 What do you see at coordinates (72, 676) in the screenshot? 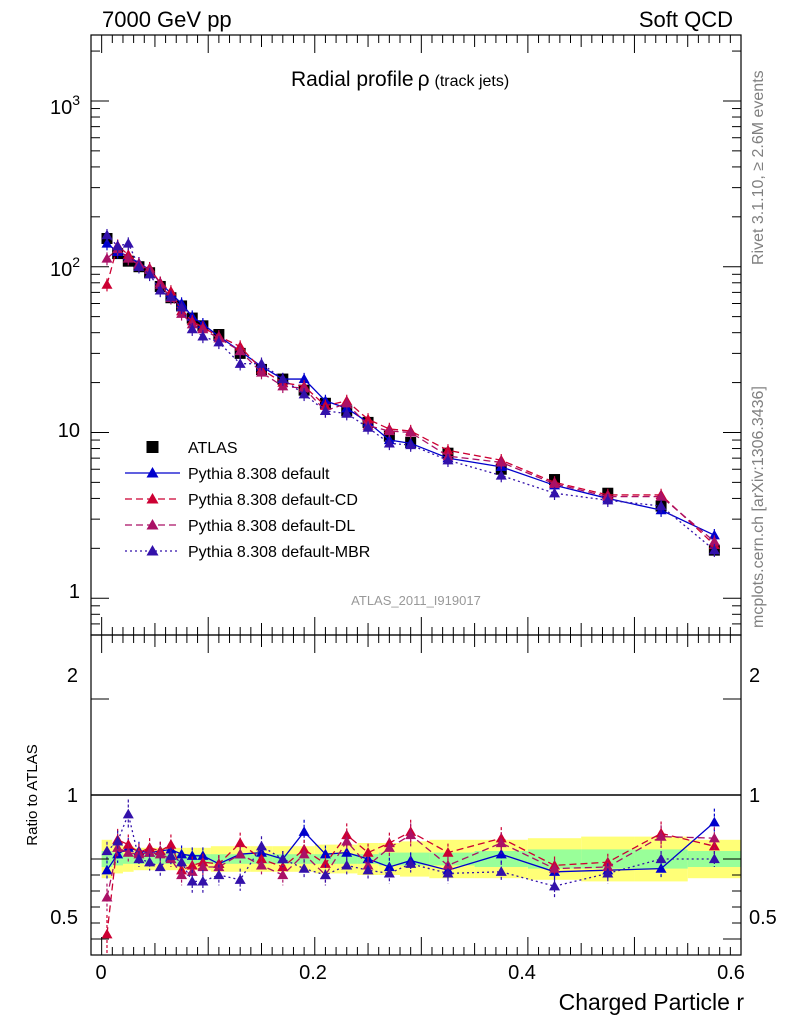
I see `ratio-y-tick-2: 2` at bounding box center [72, 676].